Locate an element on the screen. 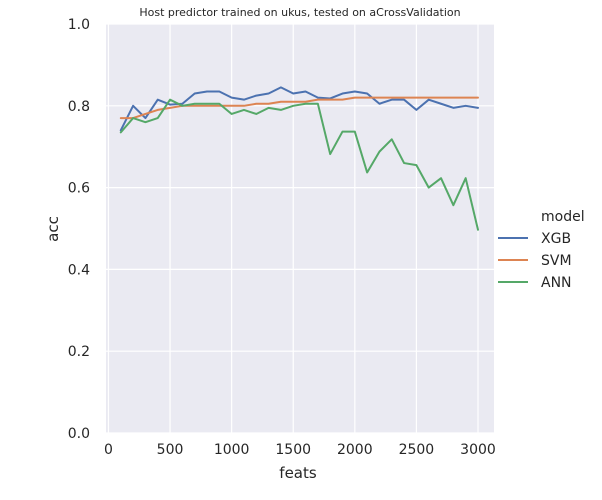  y-tick-label: 0.6 is located at coordinates (79, 189).